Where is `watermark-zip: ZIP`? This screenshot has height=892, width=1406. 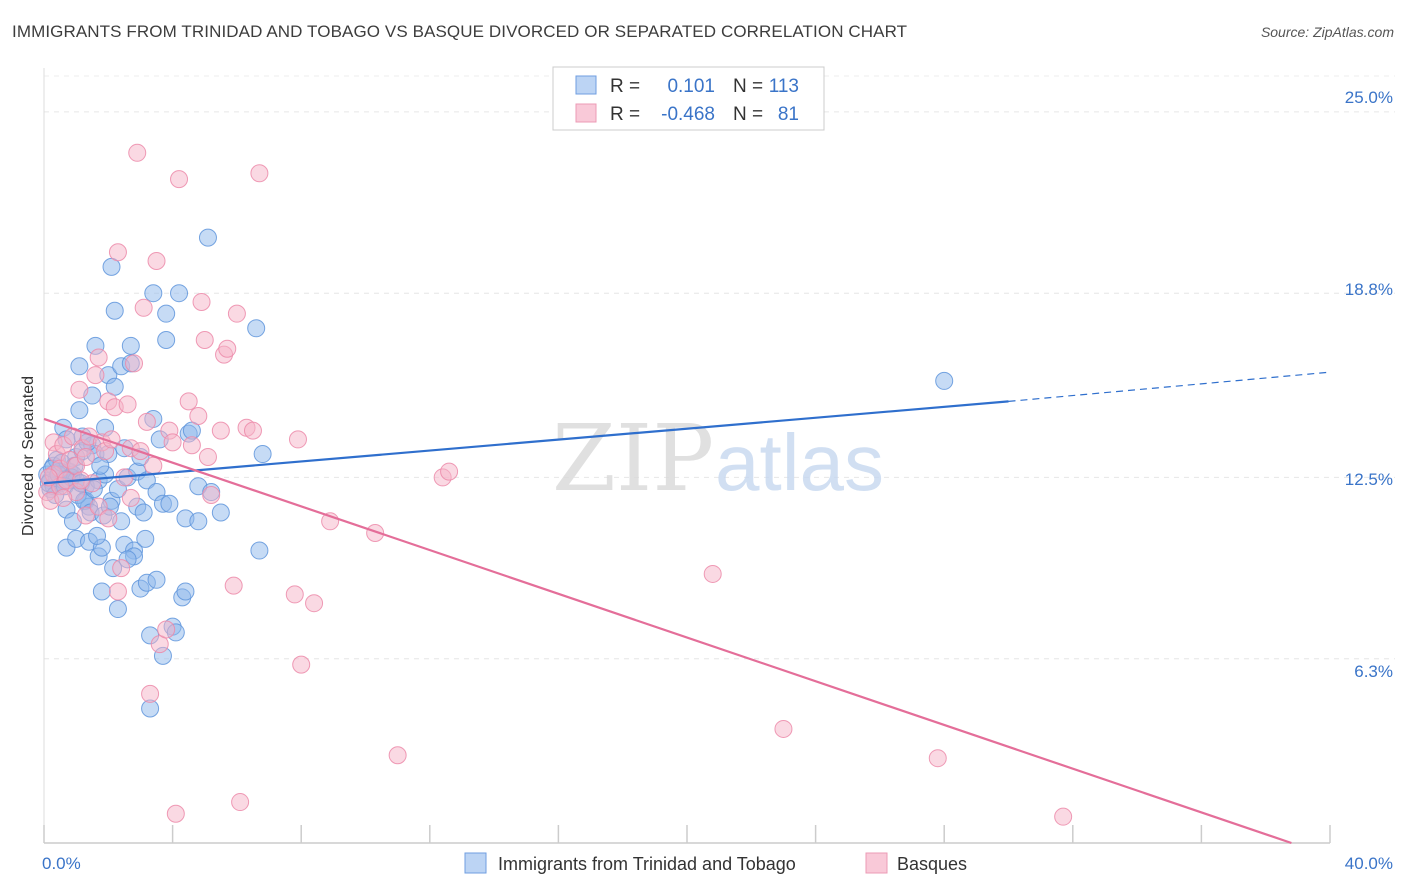
watermark-zip: ZIP is located at coordinates (633, 458).